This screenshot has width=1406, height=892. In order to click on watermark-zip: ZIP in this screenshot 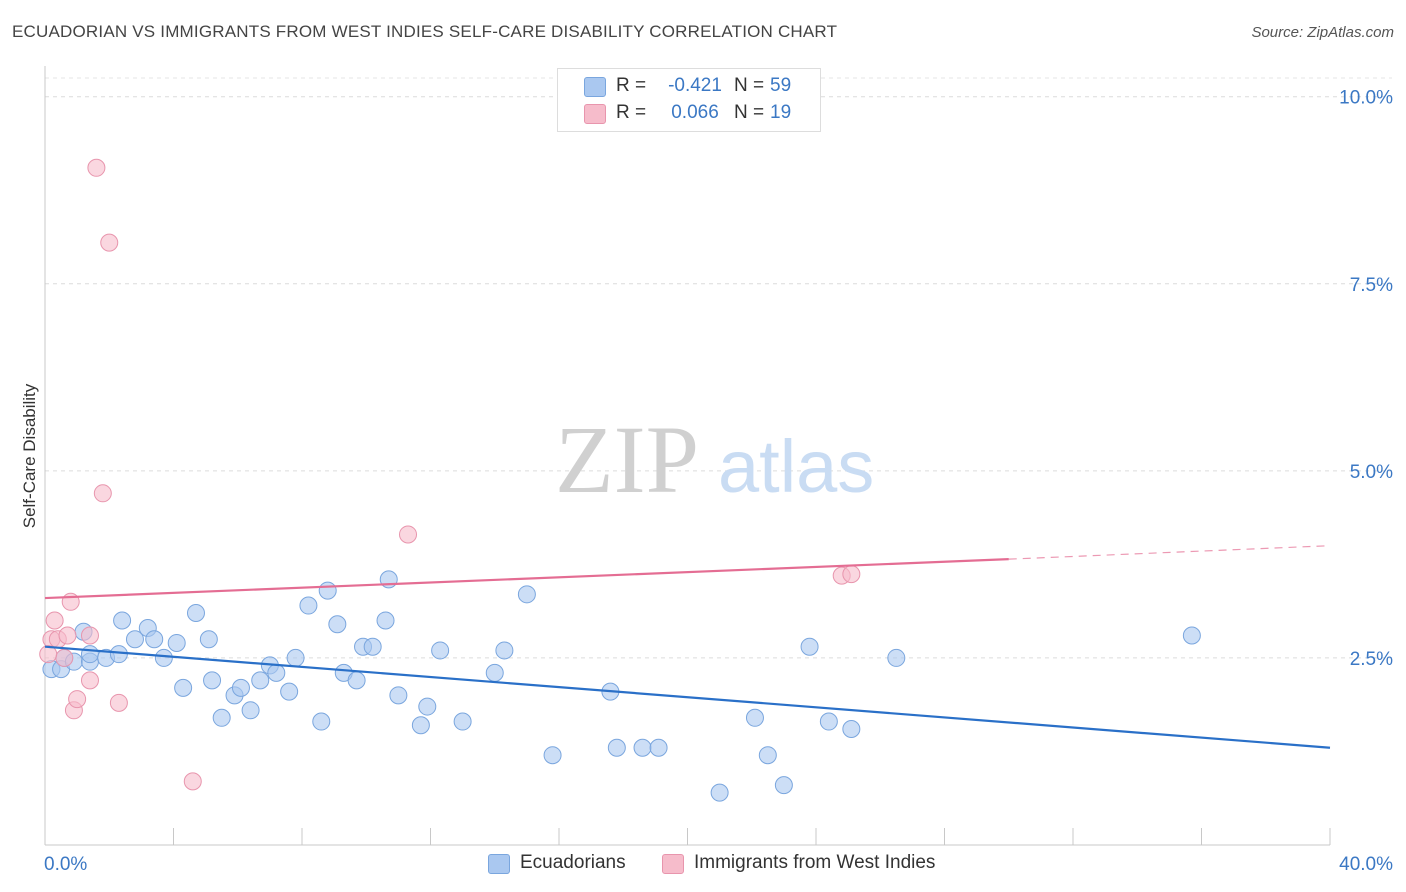, I will do `click(627, 459)`.